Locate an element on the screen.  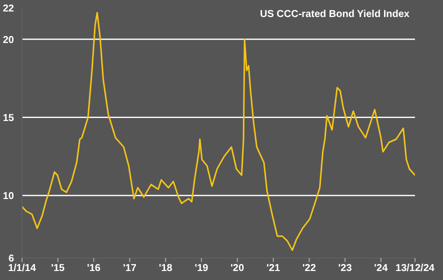
y-tick-label: 10 is located at coordinates (8, 196).